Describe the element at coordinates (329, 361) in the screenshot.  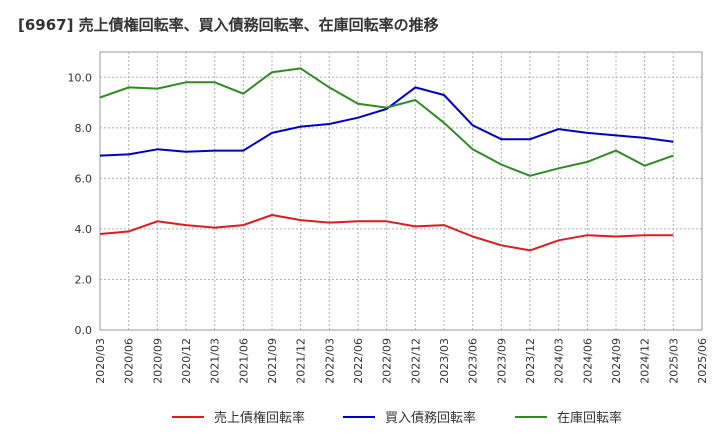
I see `x-tick-label: 2022/03` at that location.